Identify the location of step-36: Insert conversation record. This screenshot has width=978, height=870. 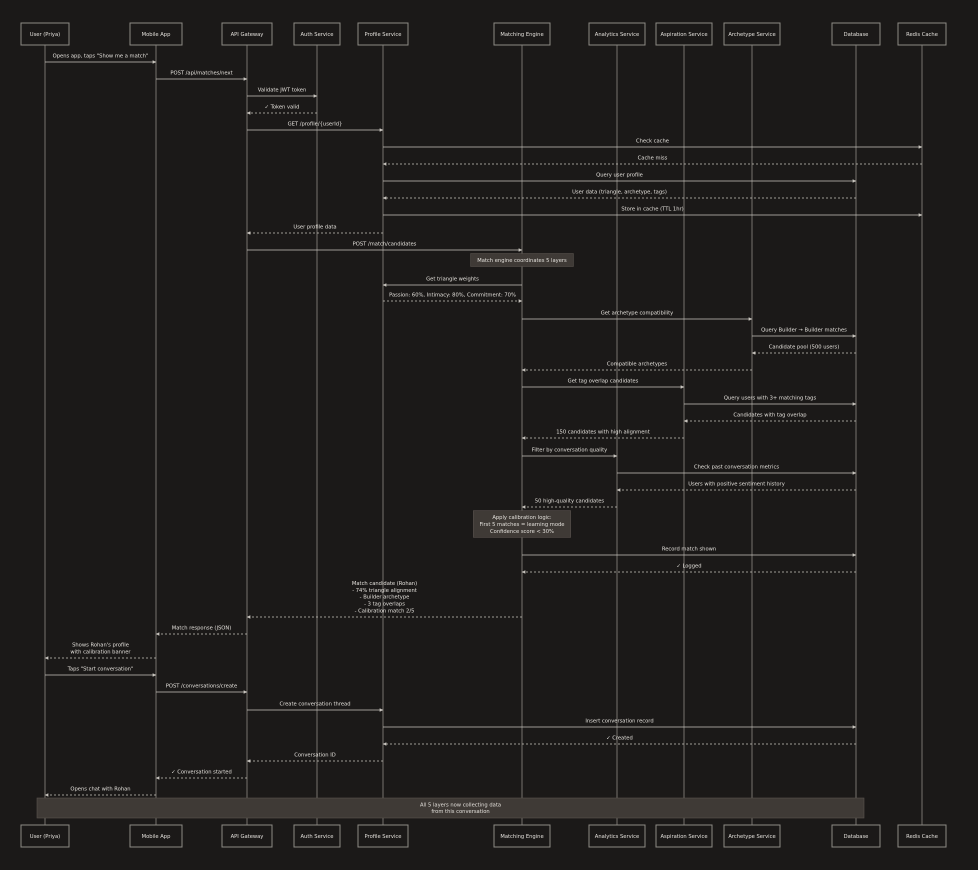
(620, 724).